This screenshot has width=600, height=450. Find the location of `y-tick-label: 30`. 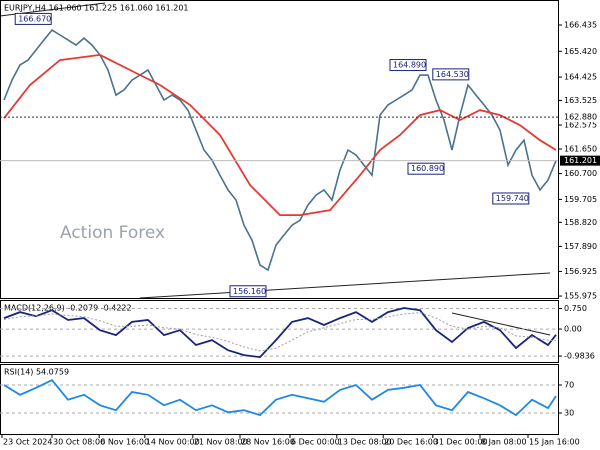

y-tick-label: 30 is located at coordinates (569, 413).